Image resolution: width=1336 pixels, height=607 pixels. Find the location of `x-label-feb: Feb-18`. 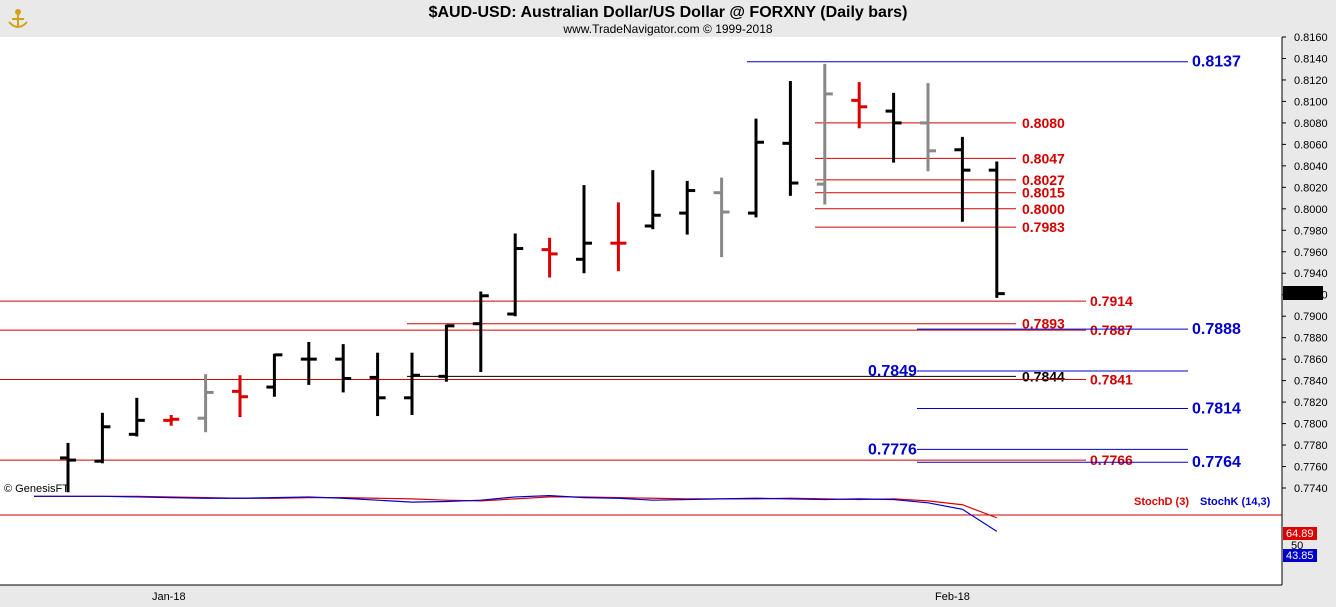

x-label-feb: Feb-18 is located at coordinates (952, 597).